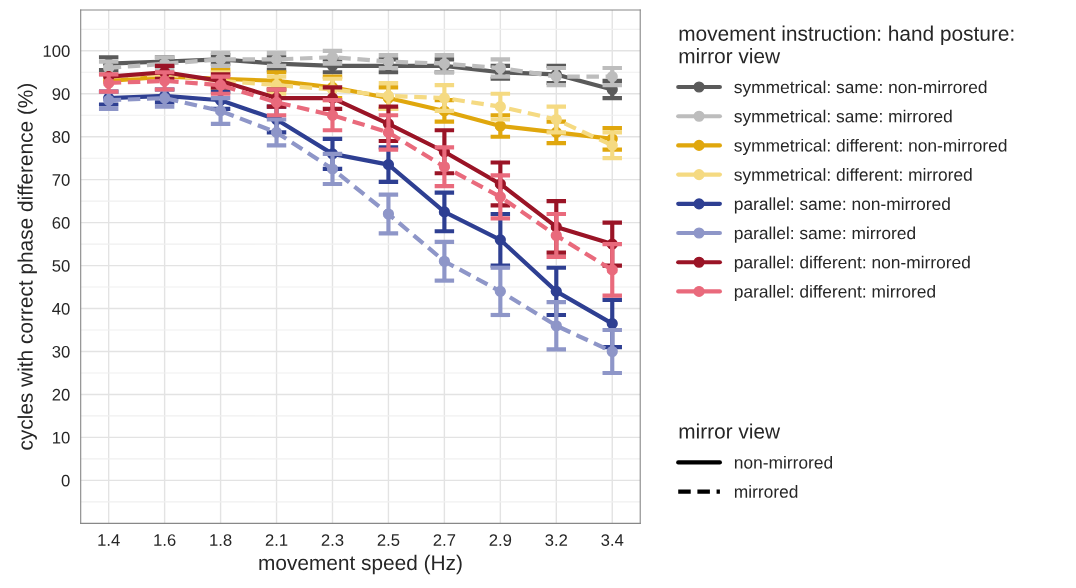 The height and width of the screenshot is (588, 1076). I want to click on x-axis-title: movement speed (Hz), so click(360, 564).